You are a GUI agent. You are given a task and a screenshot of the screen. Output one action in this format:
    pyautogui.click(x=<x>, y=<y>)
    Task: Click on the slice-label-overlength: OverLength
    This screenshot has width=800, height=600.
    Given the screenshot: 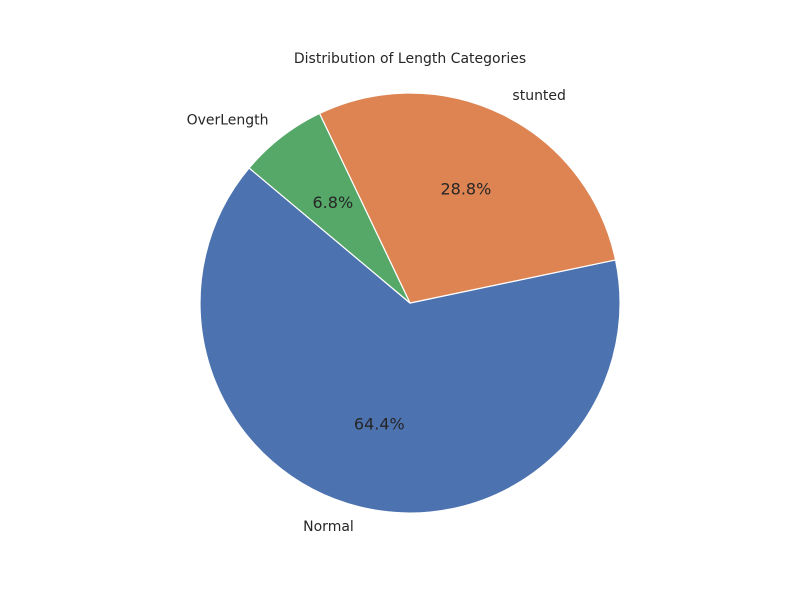 What is the action you would take?
    pyautogui.click(x=228, y=120)
    